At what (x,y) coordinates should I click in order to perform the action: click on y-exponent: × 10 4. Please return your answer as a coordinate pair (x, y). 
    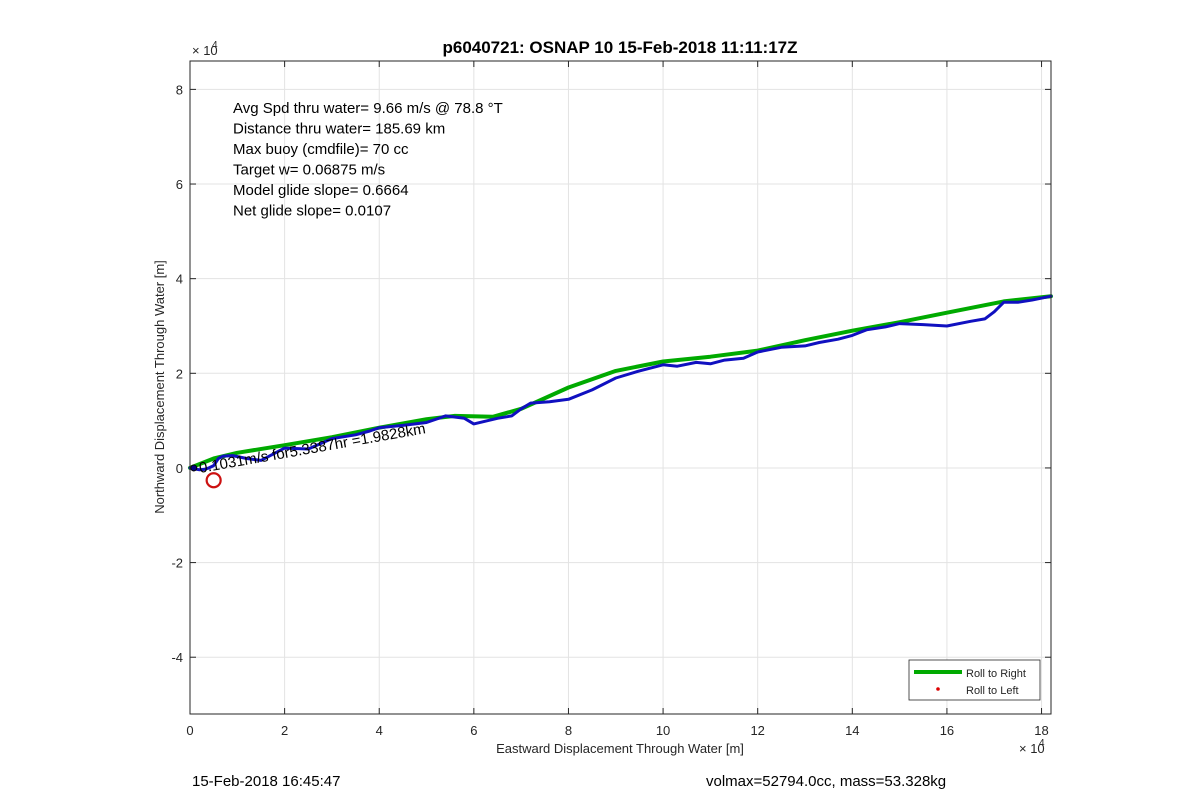
    Looking at the image, I should click on (205, 49).